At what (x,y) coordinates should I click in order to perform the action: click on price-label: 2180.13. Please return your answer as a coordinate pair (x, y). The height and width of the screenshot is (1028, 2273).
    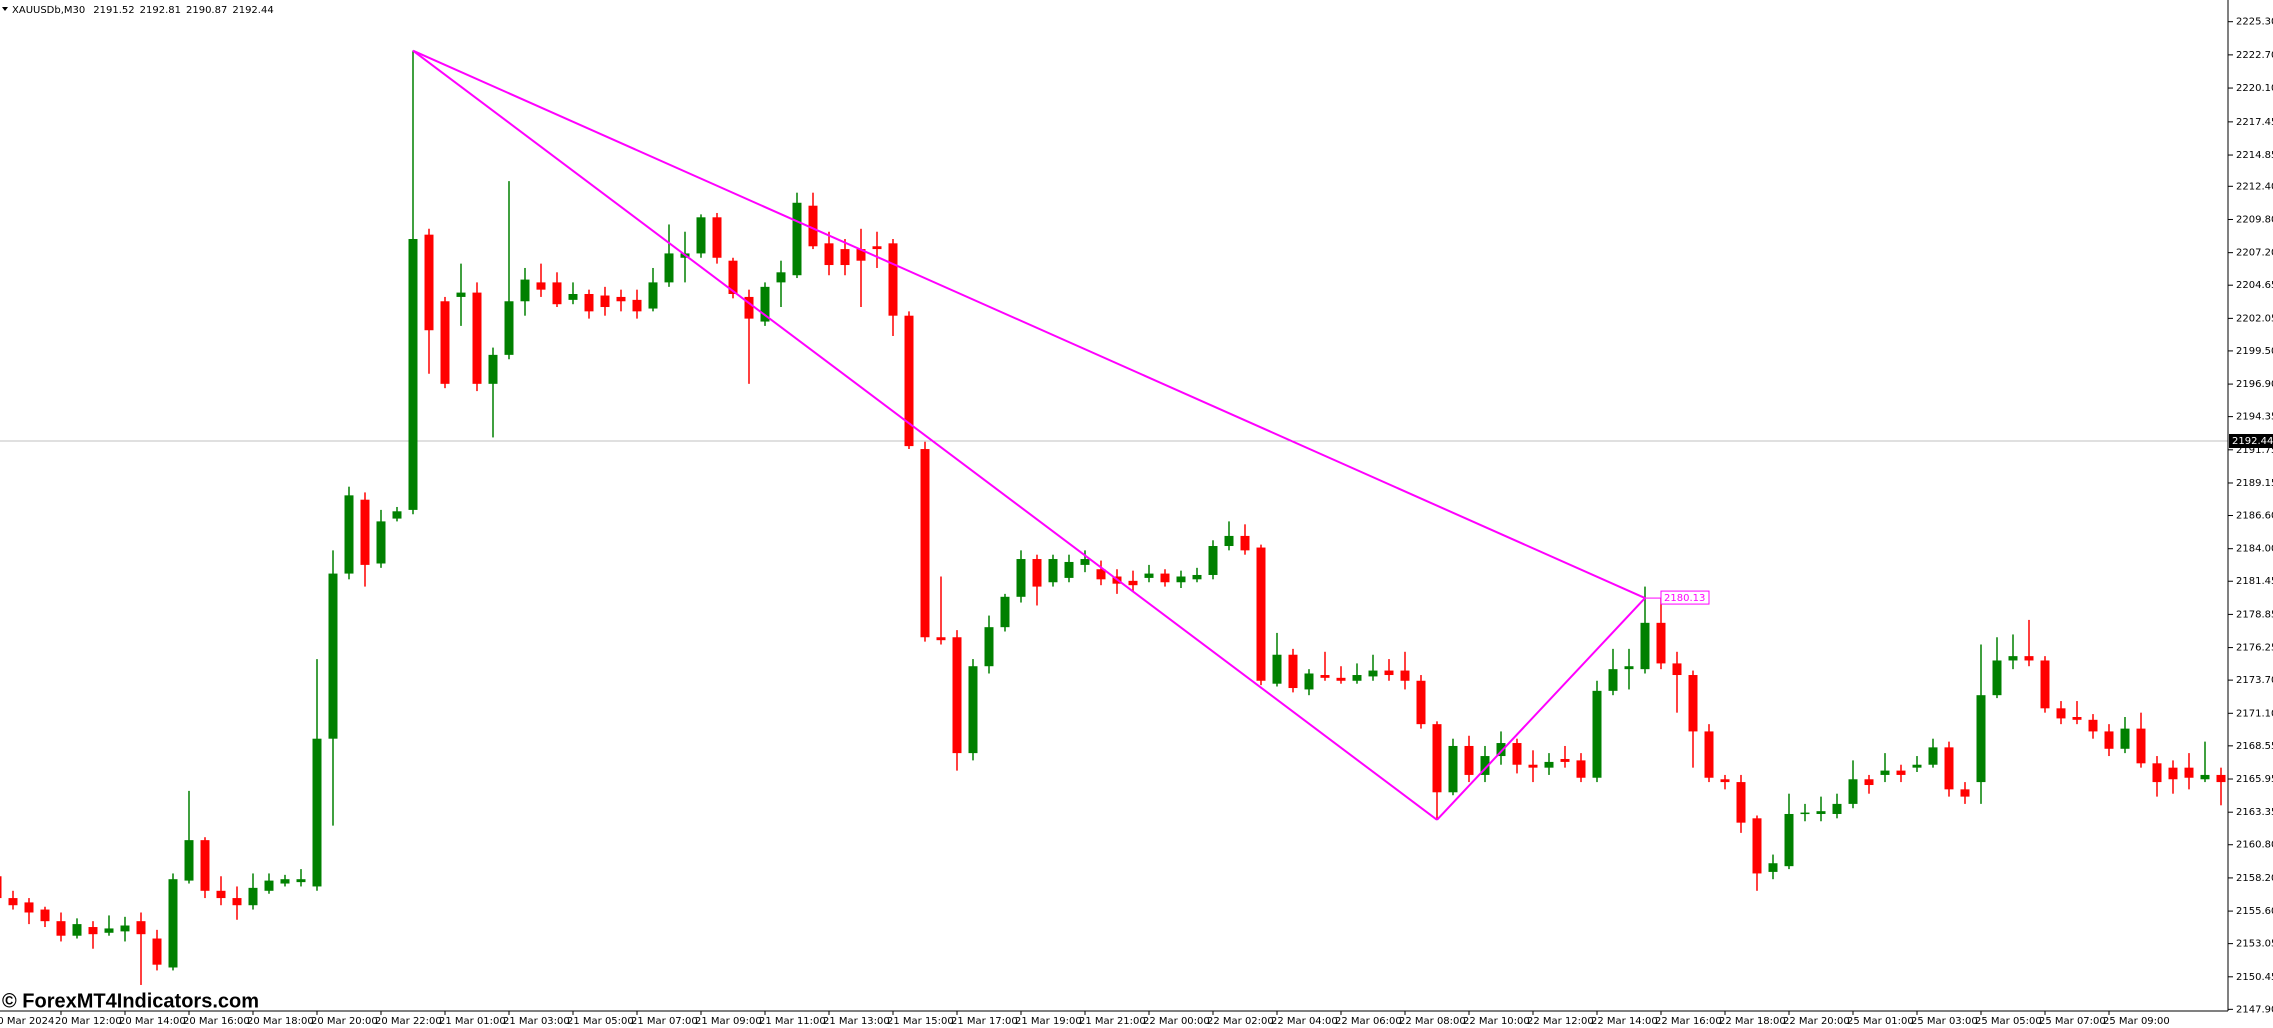
    Looking at the image, I should click on (1684, 598).